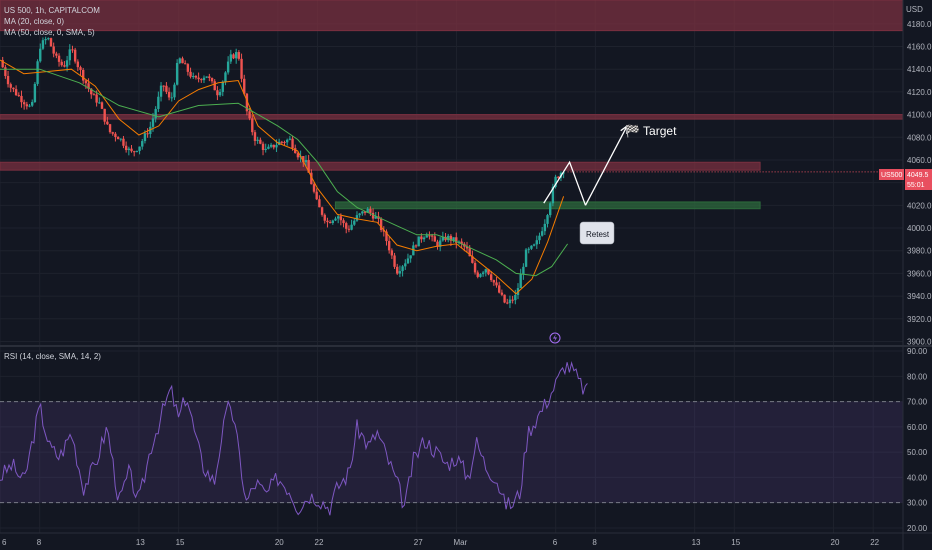 The width and height of the screenshot is (932, 550). What do you see at coordinates (919, 341) in the screenshot?
I see `price-tick-label: 3900.0` at bounding box center [919, 341].